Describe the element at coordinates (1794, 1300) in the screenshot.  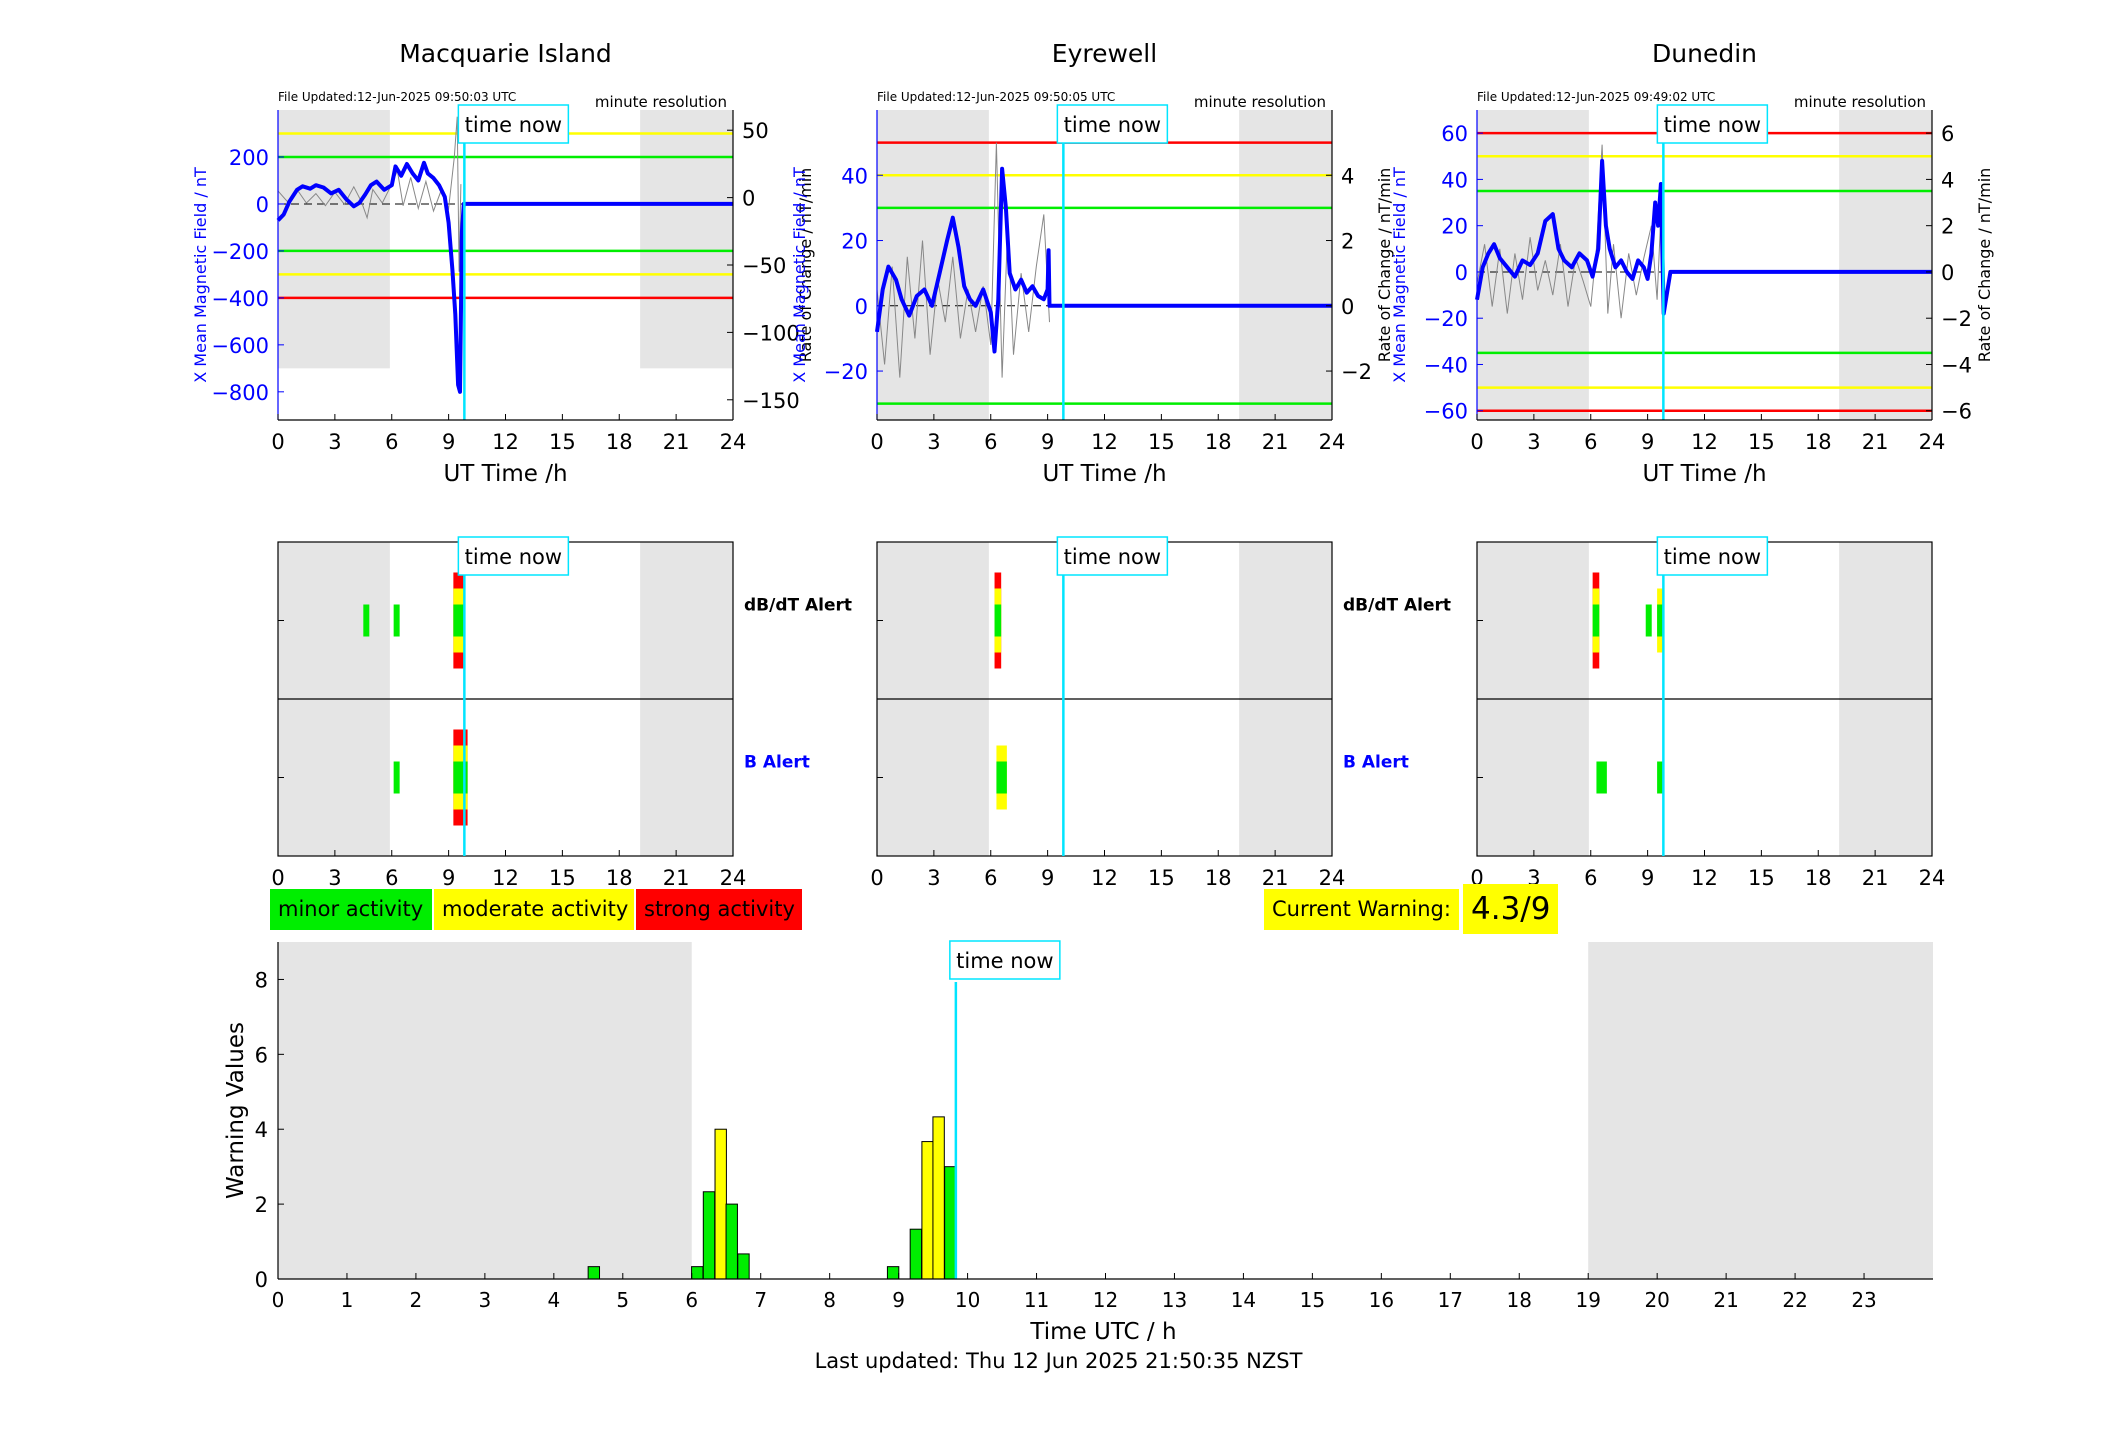
I see `x-tick-label: 22` at that location.